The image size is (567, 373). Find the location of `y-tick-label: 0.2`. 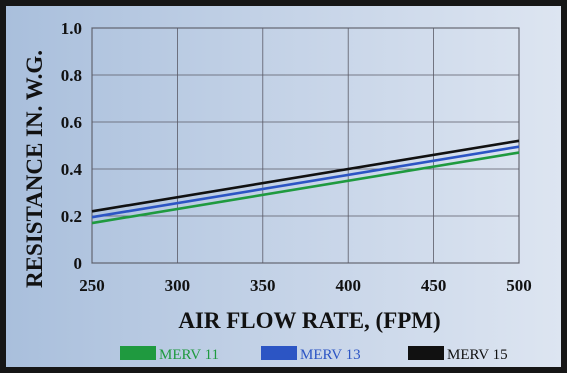

y-tick-label: 0.2 is located at coordinates (71, 216).